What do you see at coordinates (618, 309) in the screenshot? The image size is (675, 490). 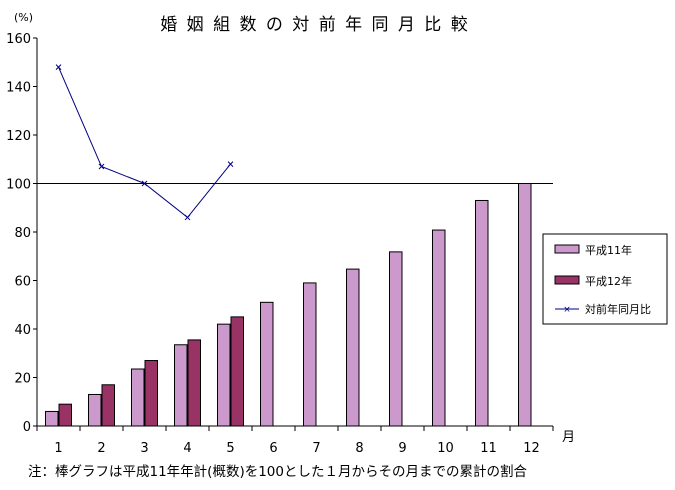 I see `legend-label-ratio: 対前年同月比` at bounding box center [618, 309].